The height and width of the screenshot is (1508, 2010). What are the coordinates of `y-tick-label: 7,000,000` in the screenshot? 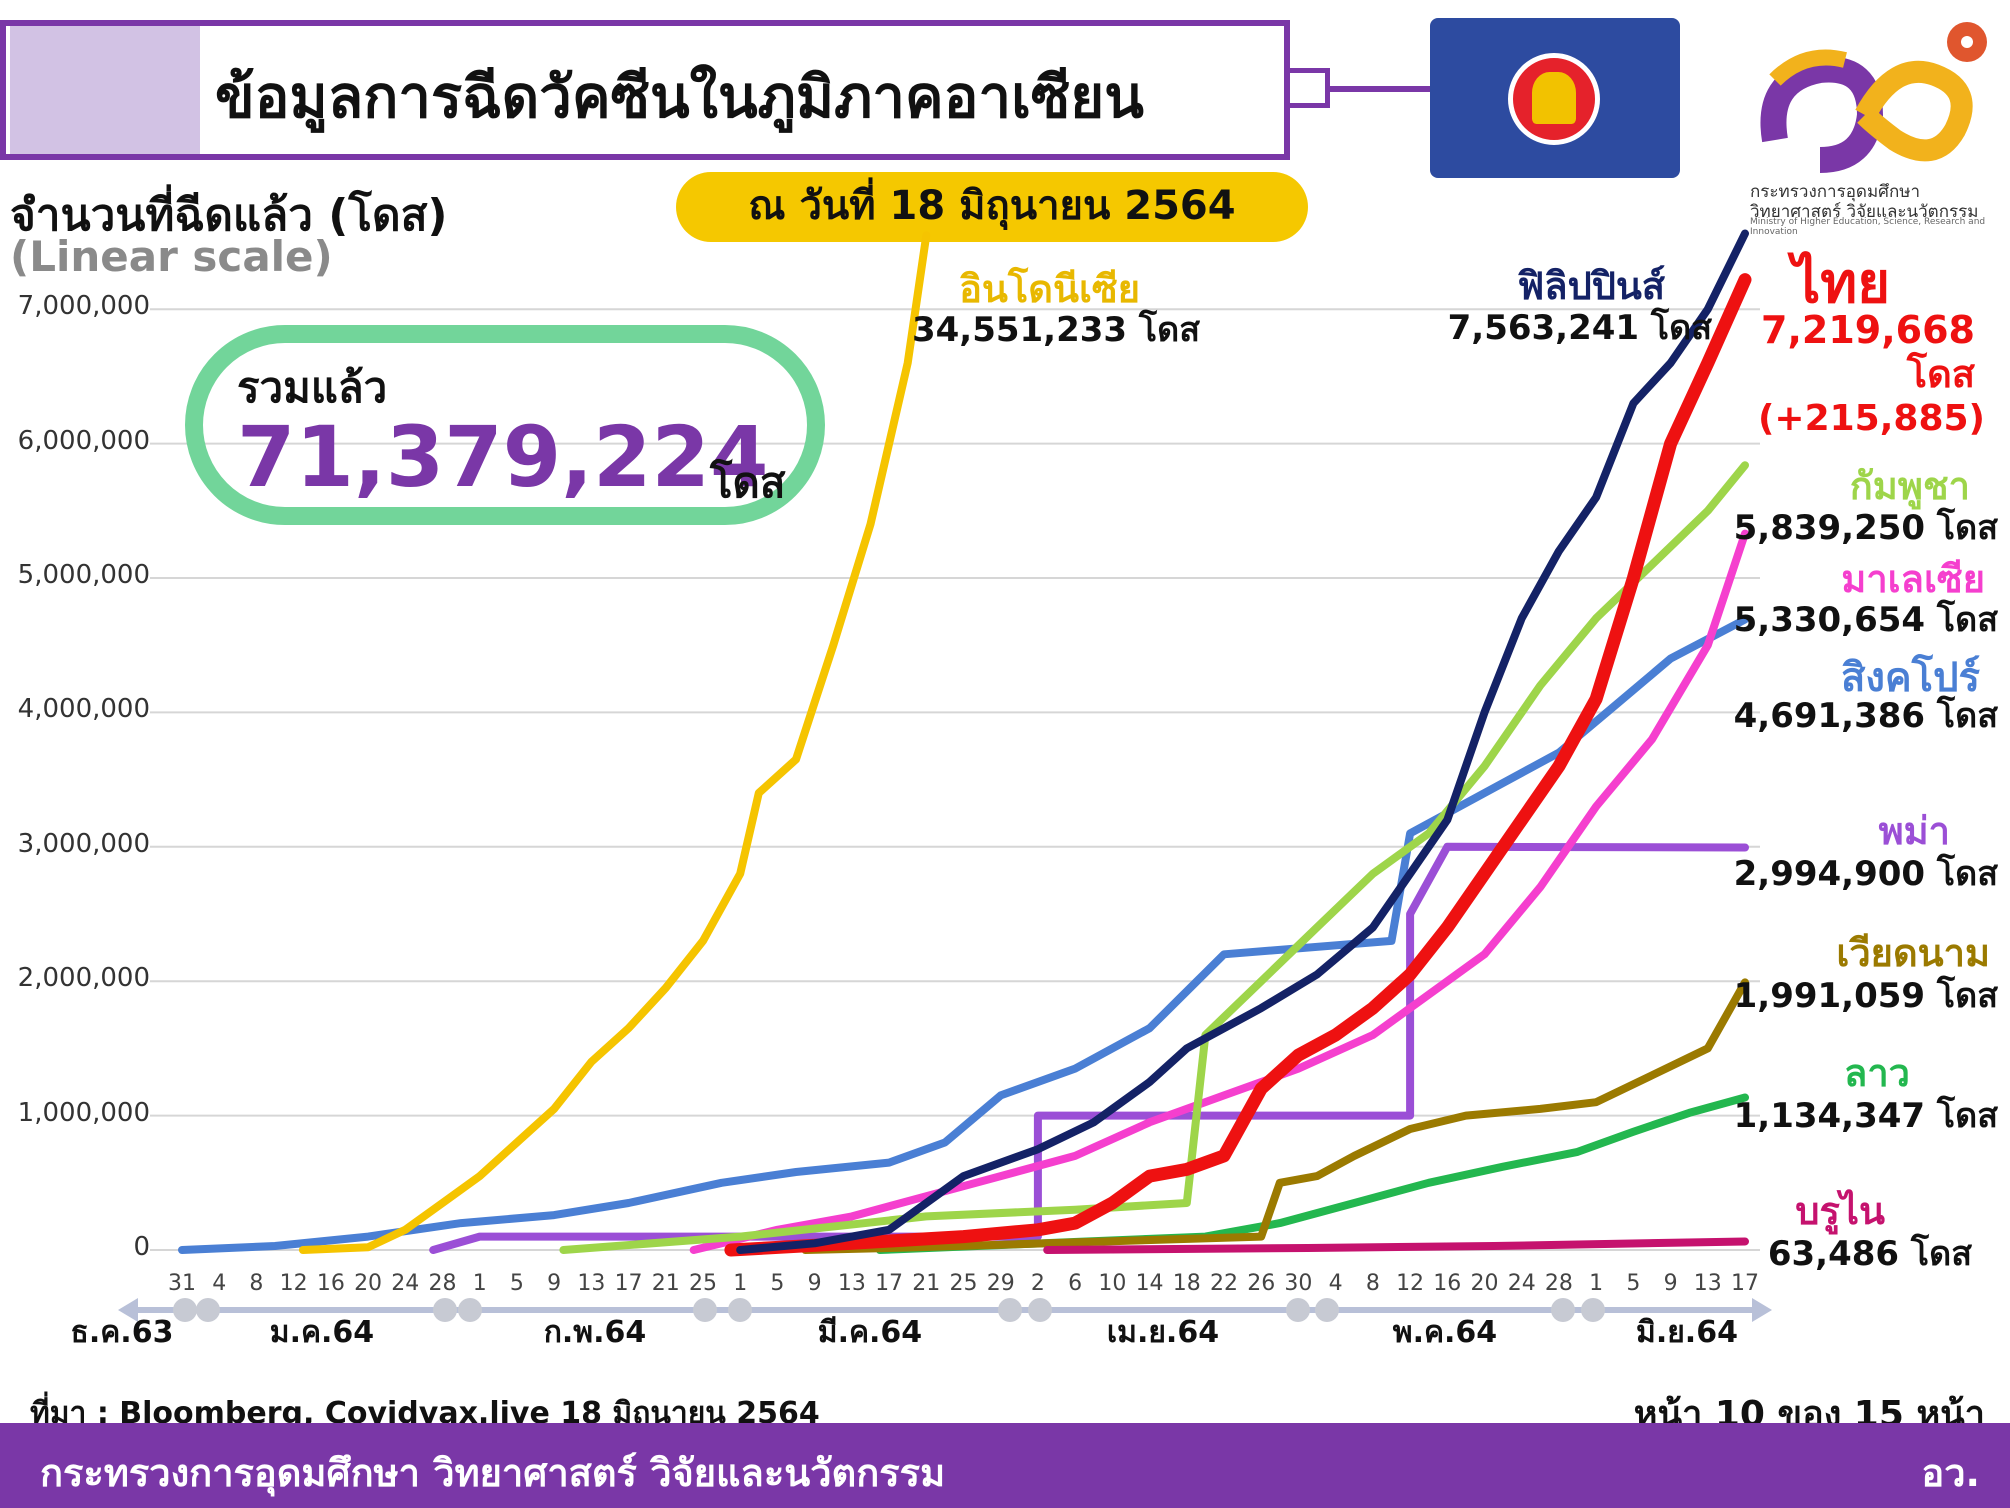 It's located at (83, 306).